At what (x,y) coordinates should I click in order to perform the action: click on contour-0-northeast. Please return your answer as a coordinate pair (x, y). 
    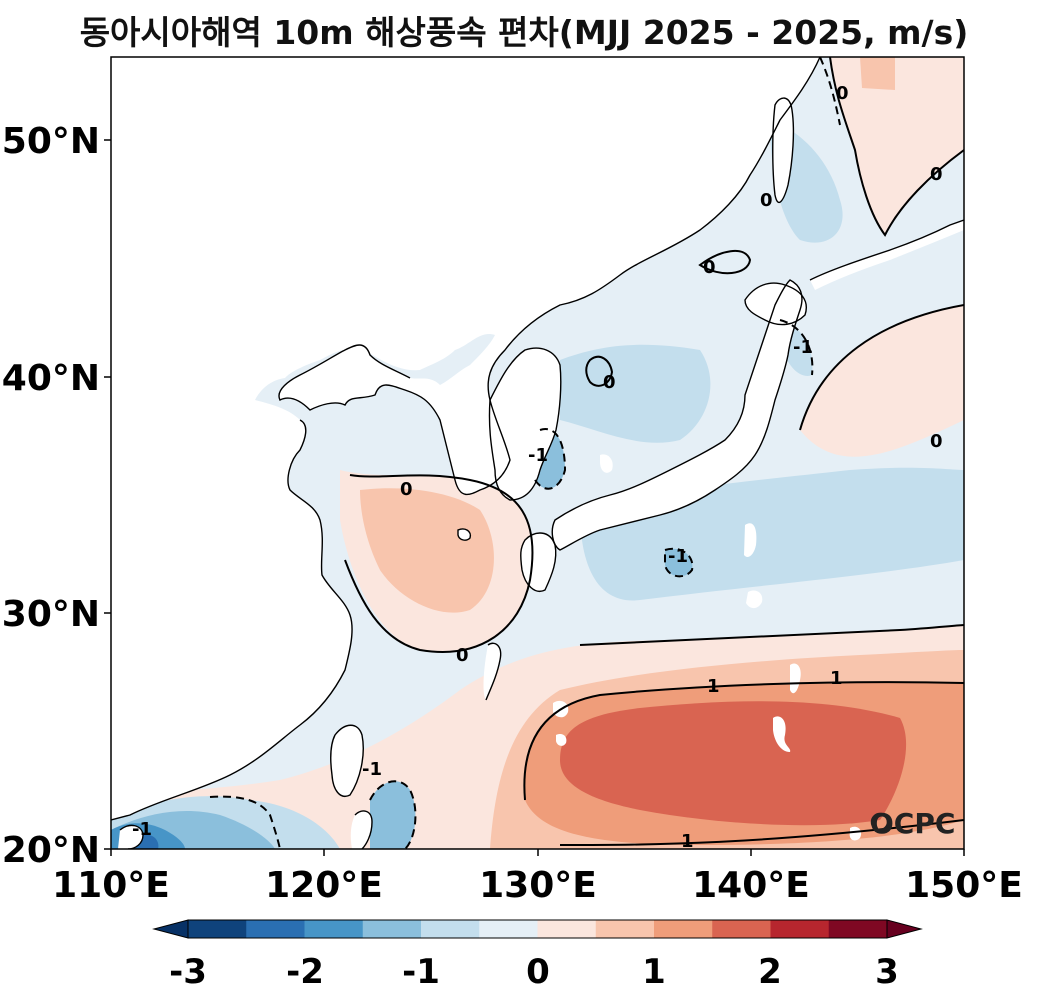
    Looking at the image, I should click on (896, 147).